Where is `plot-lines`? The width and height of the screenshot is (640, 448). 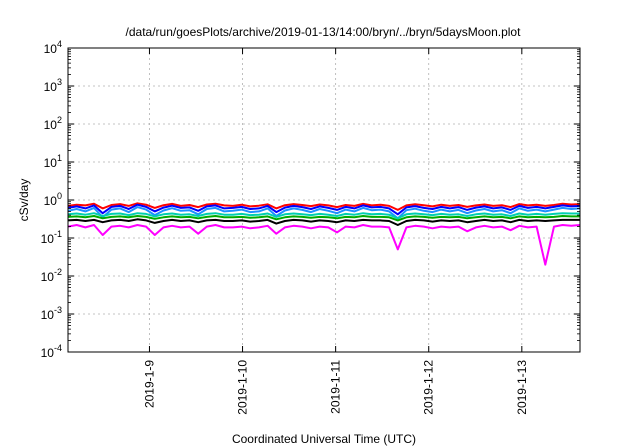 plot-lines is located at coordinates (324, 234).